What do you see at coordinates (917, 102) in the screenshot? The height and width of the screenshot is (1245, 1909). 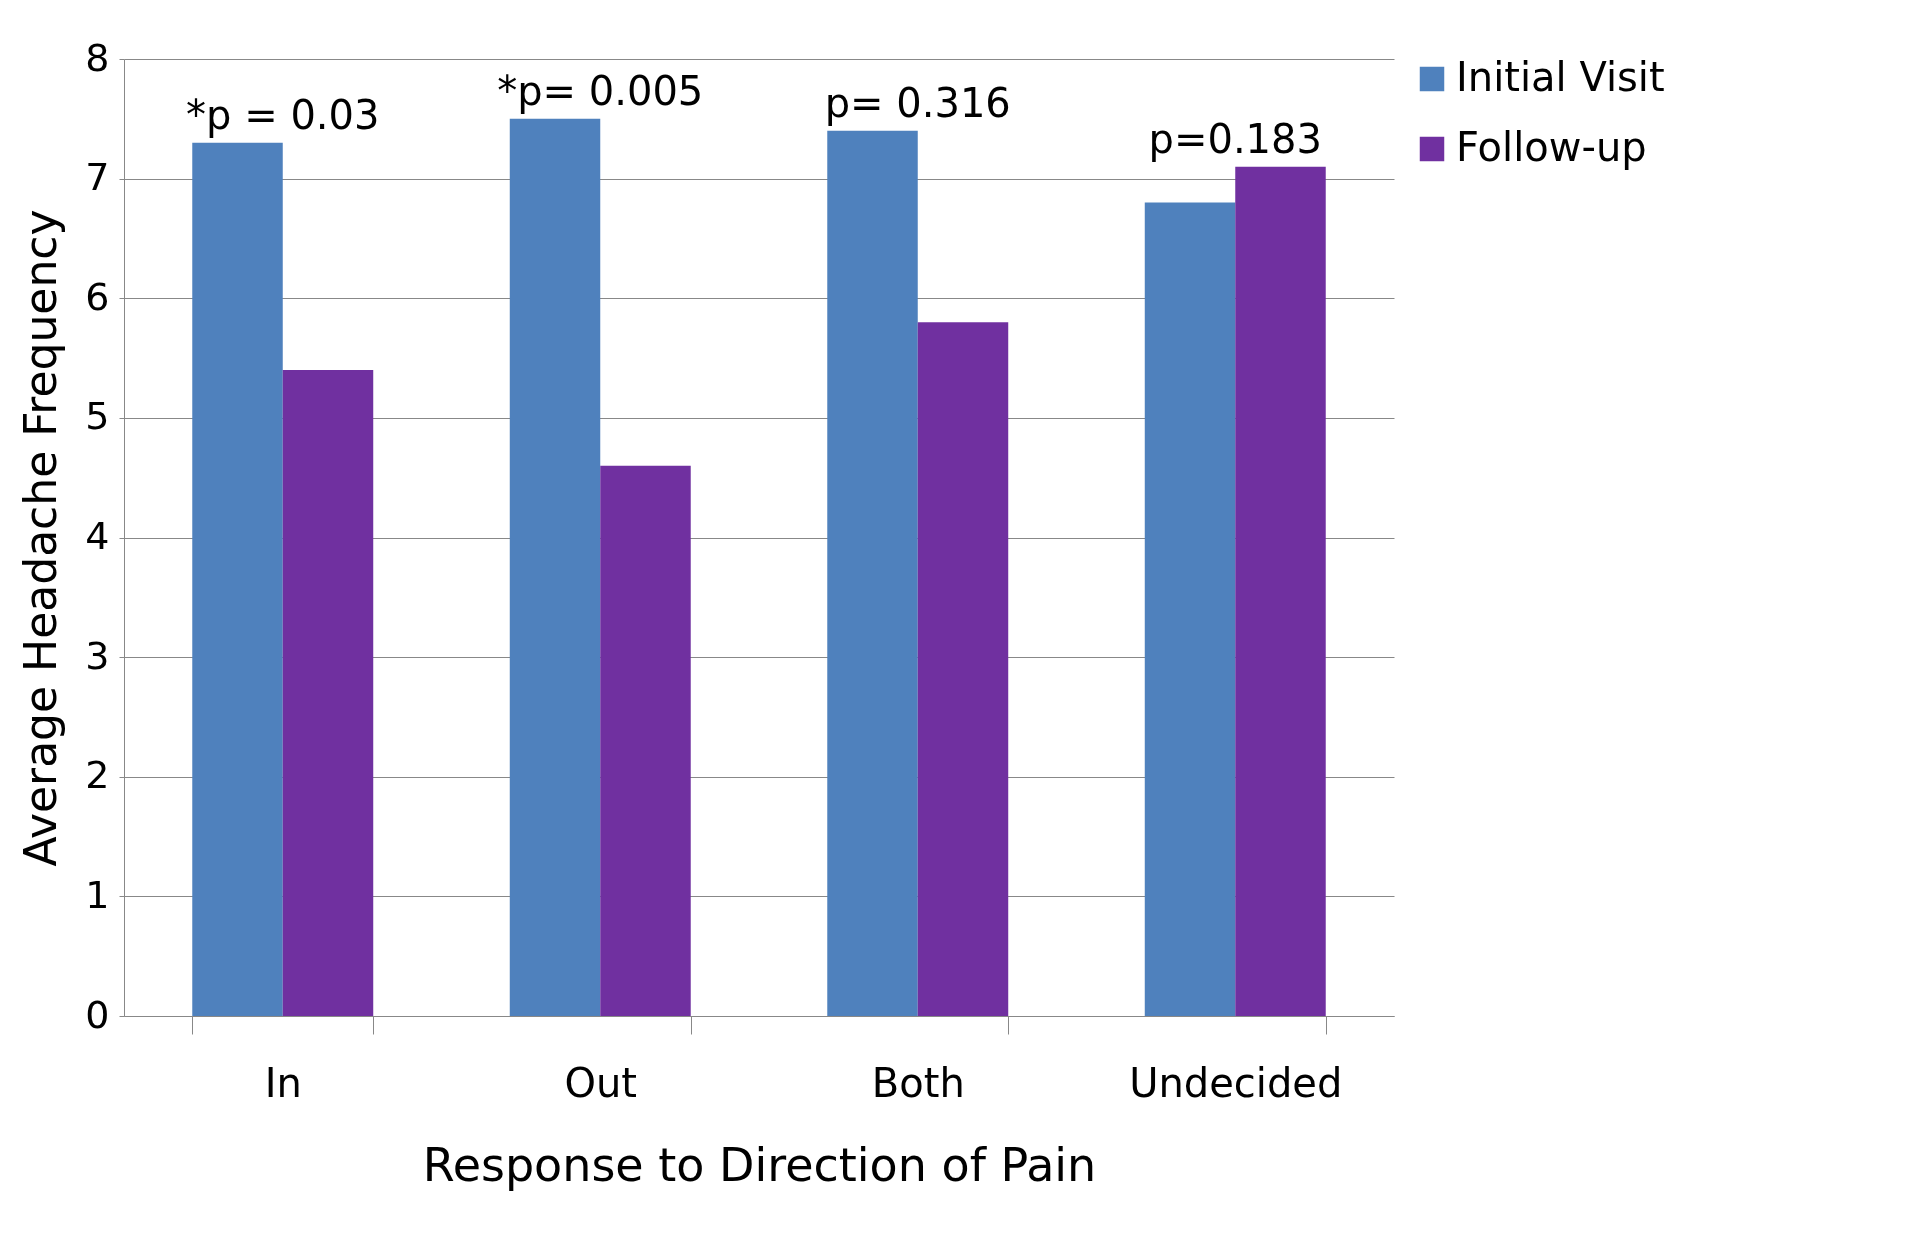 I see `annotation: p= 0.316` at bounding box center [917, 102].